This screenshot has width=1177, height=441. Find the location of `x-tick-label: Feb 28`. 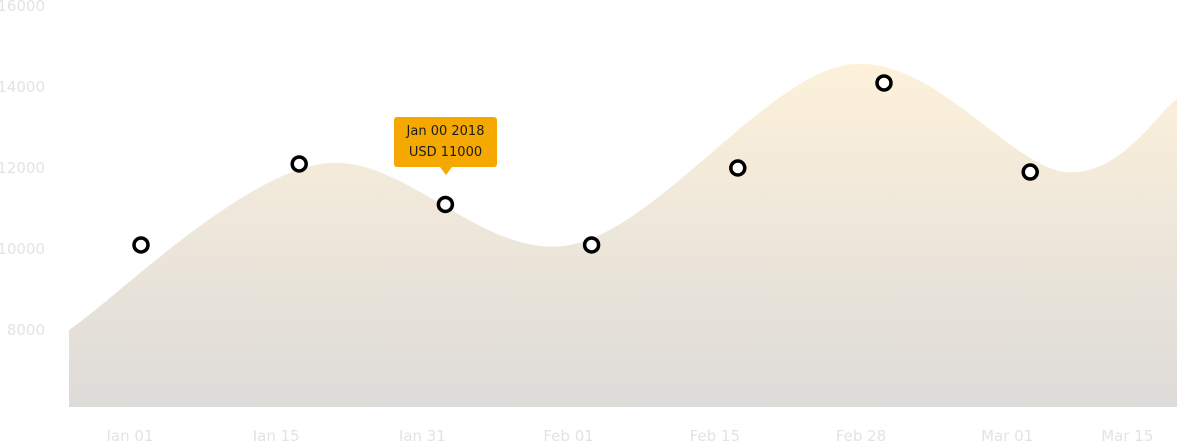

x-tick-label: Feb 28 is located at coordinates (861, 434).